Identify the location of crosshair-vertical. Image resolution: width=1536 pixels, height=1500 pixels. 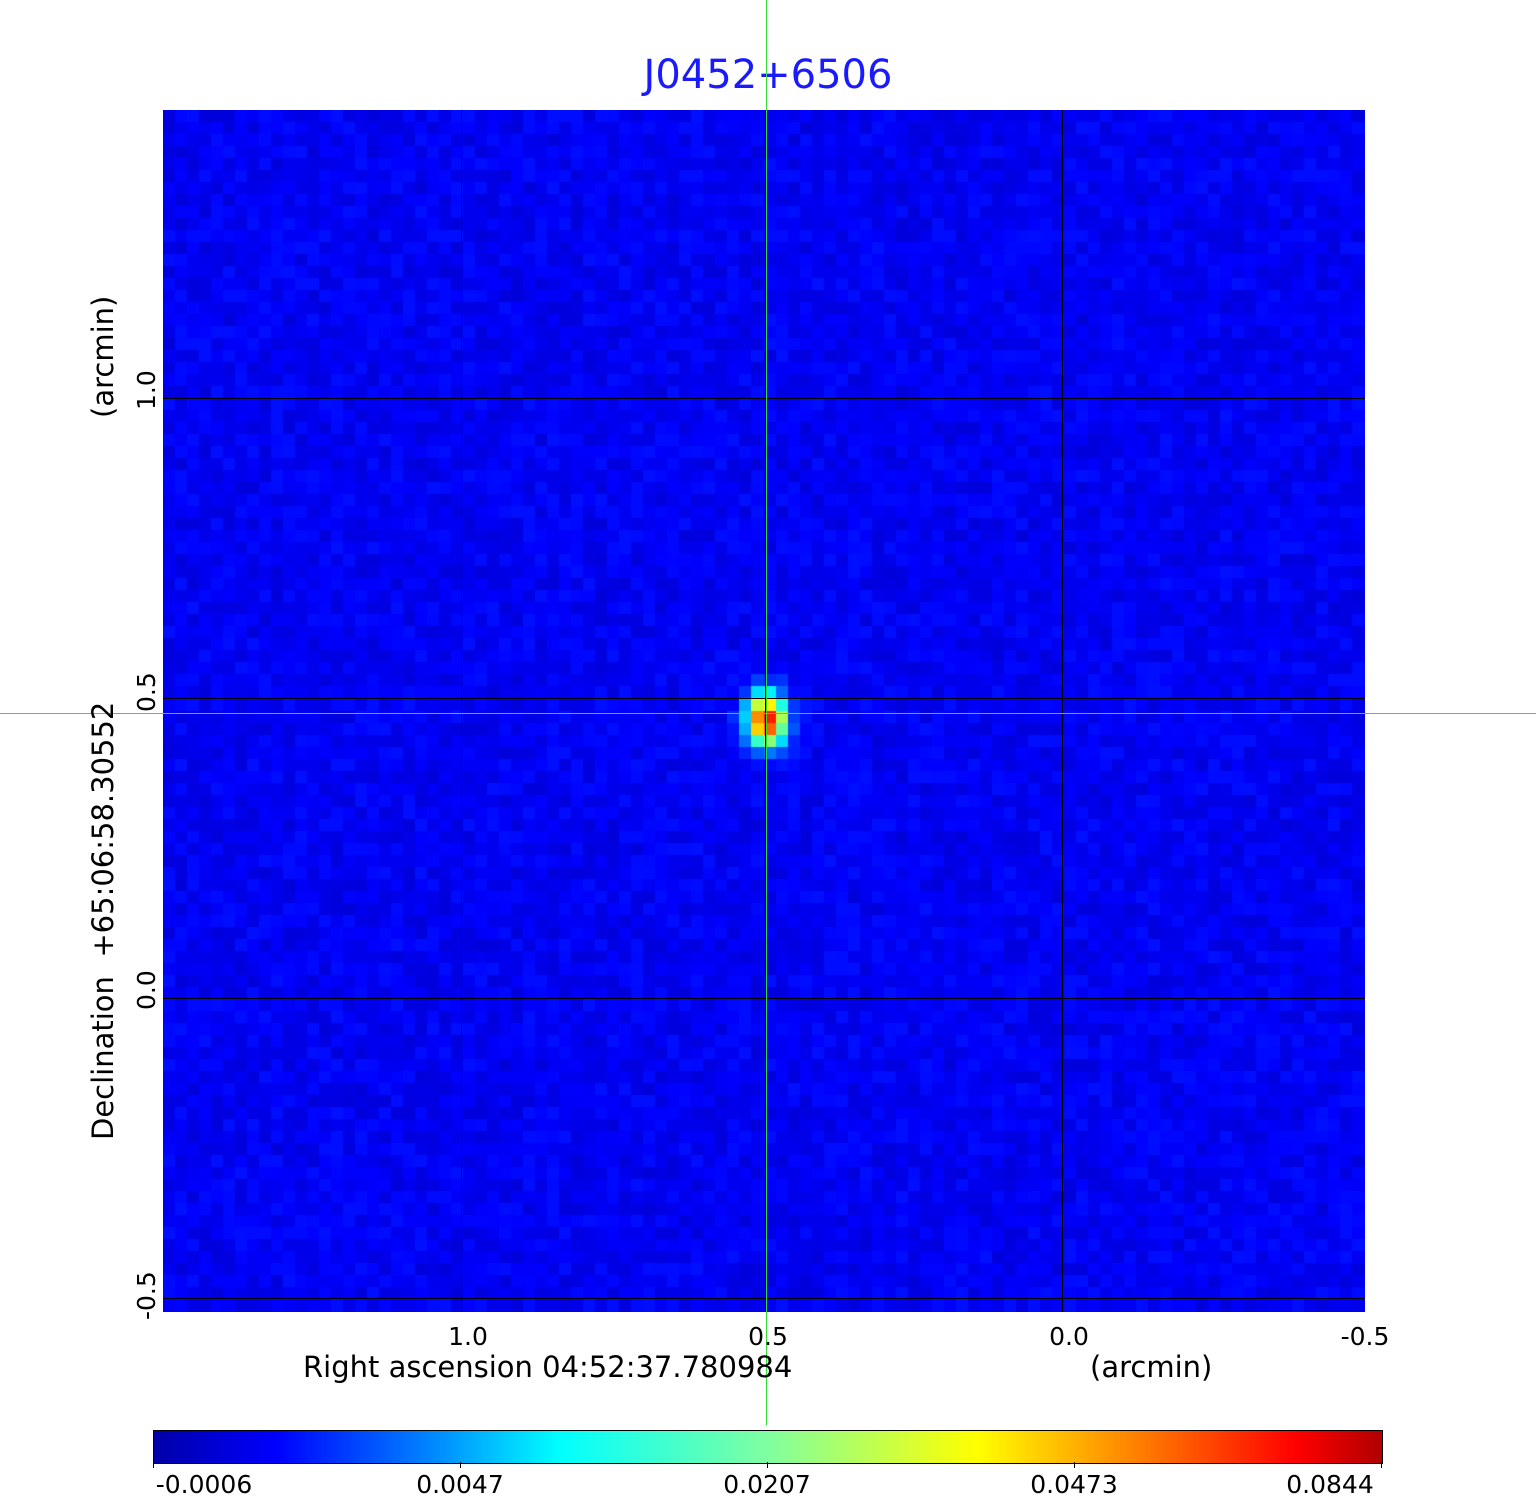
(766, 712).